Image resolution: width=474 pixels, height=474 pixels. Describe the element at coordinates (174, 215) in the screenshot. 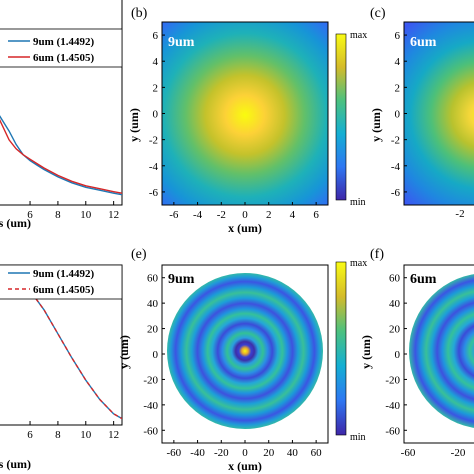

I see `x-tick-label: -6` at that location.